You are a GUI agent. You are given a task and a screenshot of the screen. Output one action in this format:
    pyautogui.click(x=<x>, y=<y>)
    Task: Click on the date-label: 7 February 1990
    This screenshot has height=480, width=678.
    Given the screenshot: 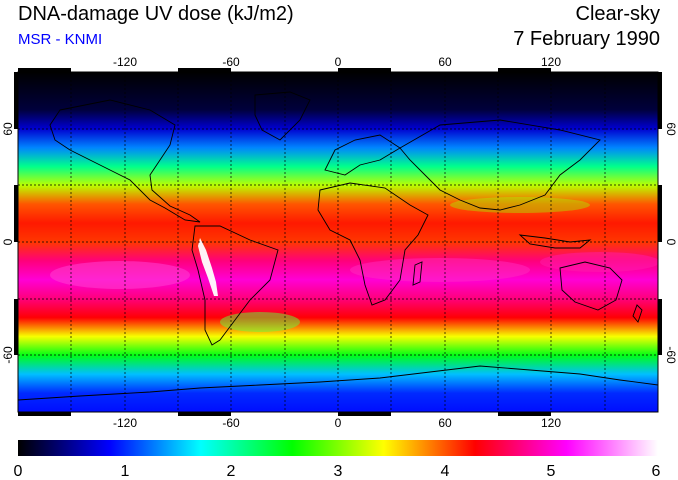 What is the action you would take?
    pyautogui.click(x=586, y=39)
    